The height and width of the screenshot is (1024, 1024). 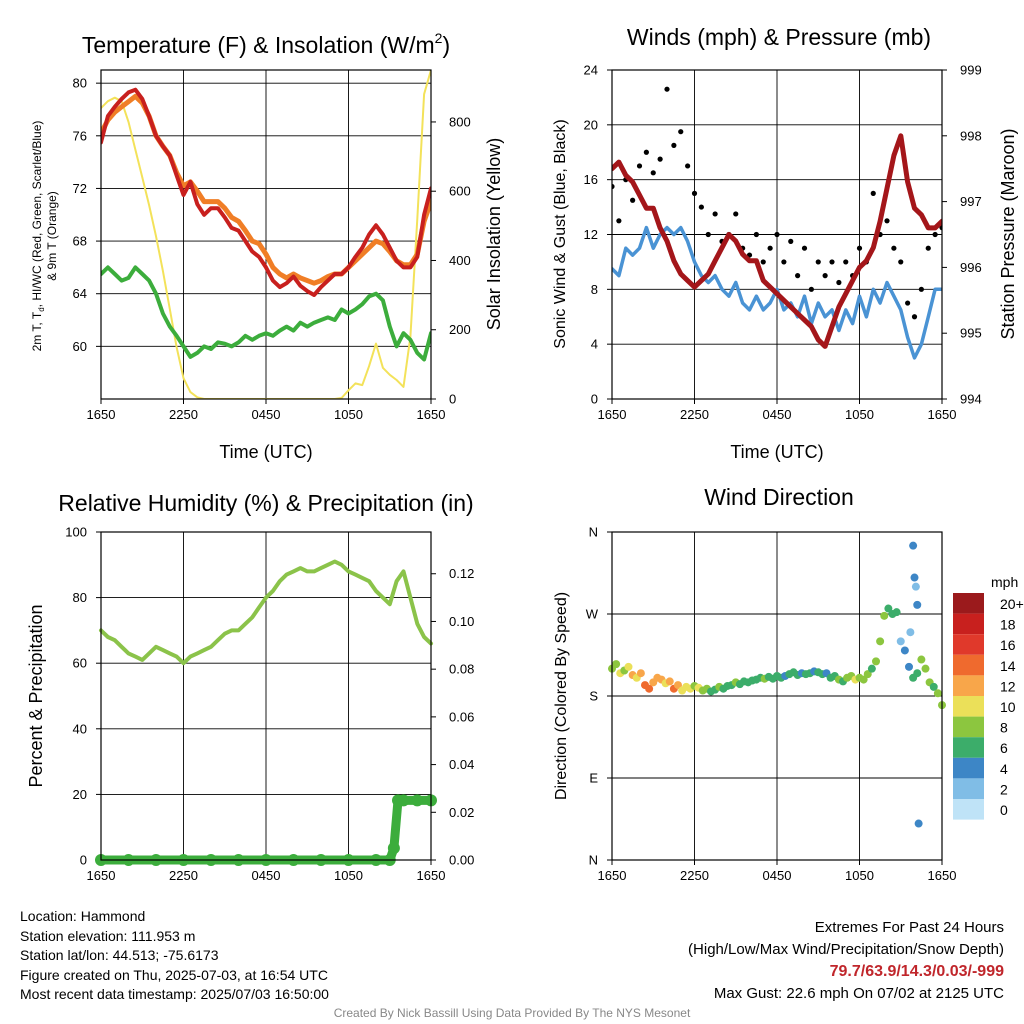 I want to click on y-tick-label: 0, so click(x=594, y=399).